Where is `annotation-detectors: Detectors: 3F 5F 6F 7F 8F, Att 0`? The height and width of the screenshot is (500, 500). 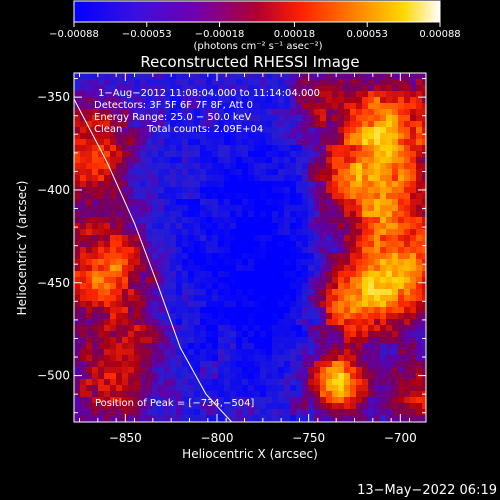
annotation-detectors: Detectors: 3F 5F 6F 7F 8F, Att 0 is located at coordinates (173, 105).